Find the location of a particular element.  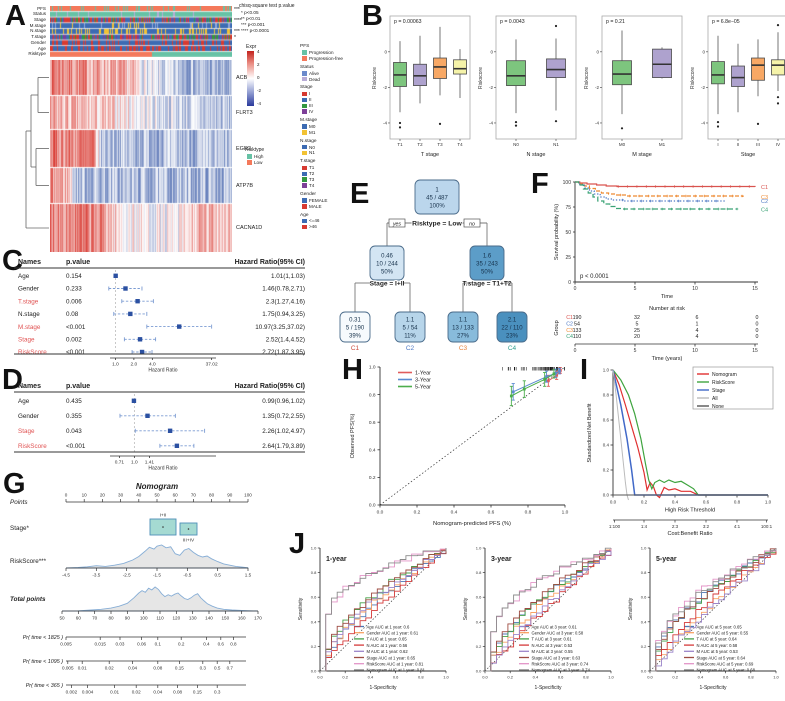

y-tick-label: 25 is located at coordinates (568, 258).